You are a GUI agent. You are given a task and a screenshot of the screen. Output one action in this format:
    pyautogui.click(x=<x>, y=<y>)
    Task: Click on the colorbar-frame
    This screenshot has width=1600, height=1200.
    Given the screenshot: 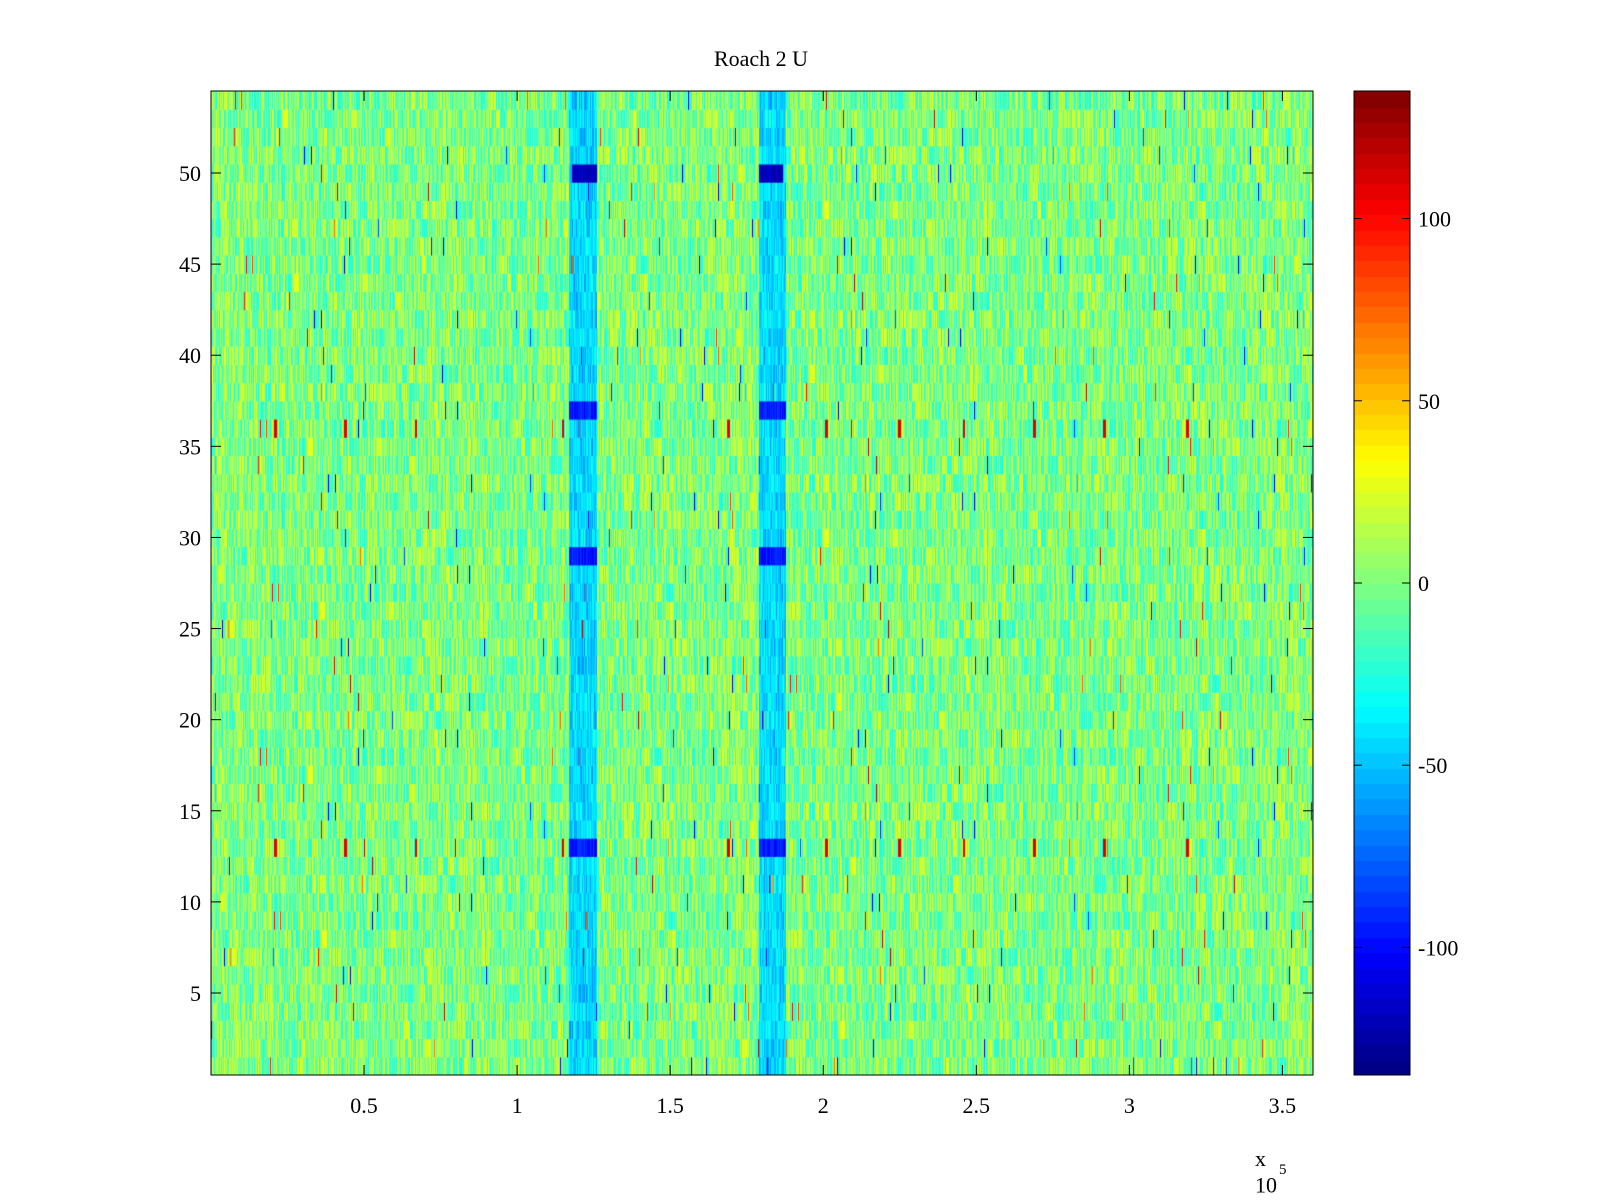 What is the action you would take?
    pyautogui.click(x=1382, y=583)
    